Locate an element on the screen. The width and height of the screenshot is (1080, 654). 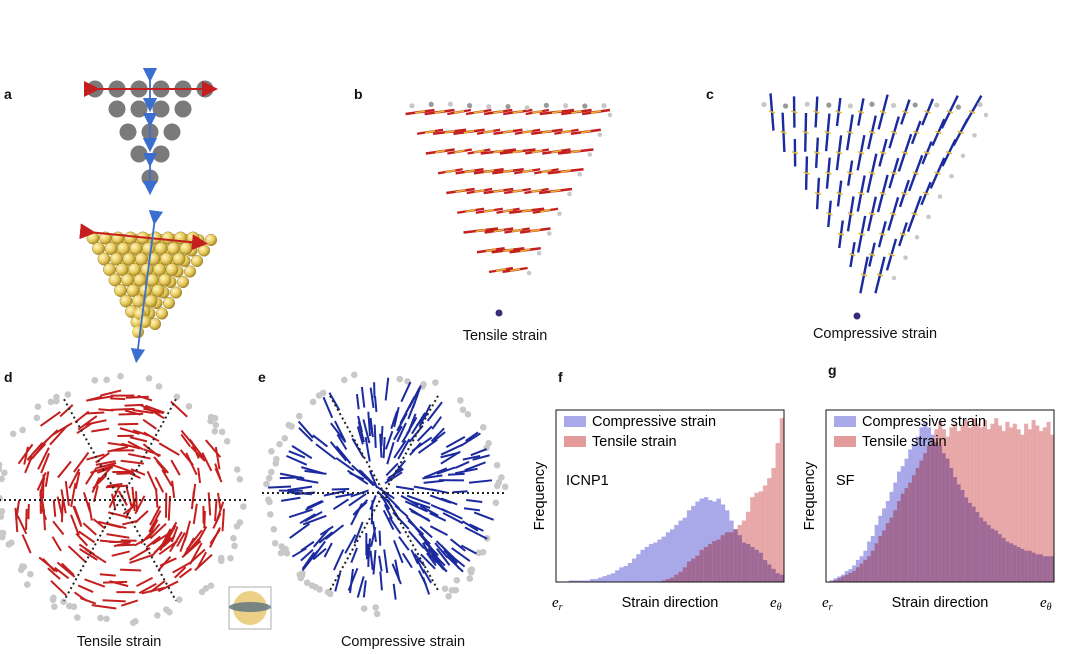
annotation-label: ICNP1 is located at coordinates (587, 481).